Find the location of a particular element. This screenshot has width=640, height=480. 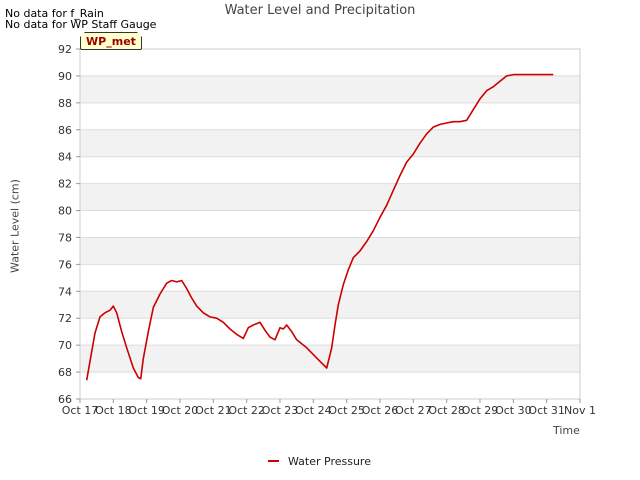

y-tick-label: 72 is located at coordinates (65, 318).